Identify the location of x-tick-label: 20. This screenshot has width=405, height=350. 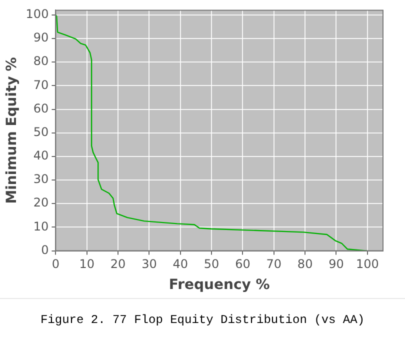
(118, 264).